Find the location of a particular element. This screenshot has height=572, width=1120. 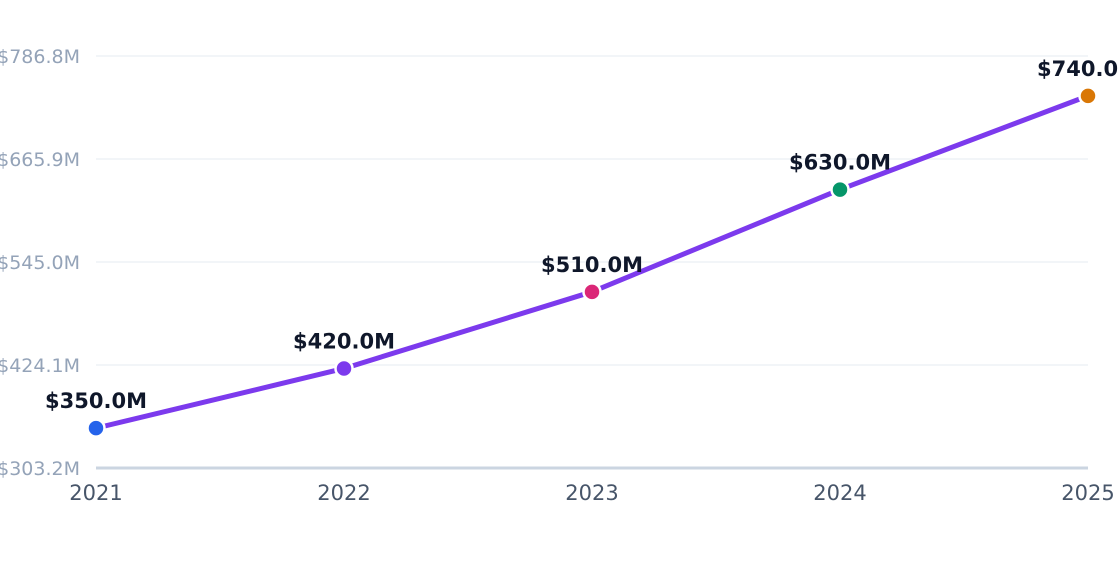

x-tick-label: 2024 is located at coordinates (839, 493).